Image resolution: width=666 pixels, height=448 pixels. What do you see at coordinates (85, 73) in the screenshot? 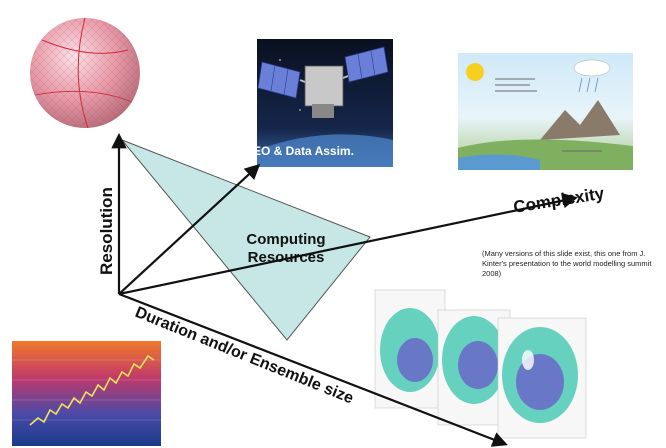
I see `globe-image` at bounding box center [85, 73].